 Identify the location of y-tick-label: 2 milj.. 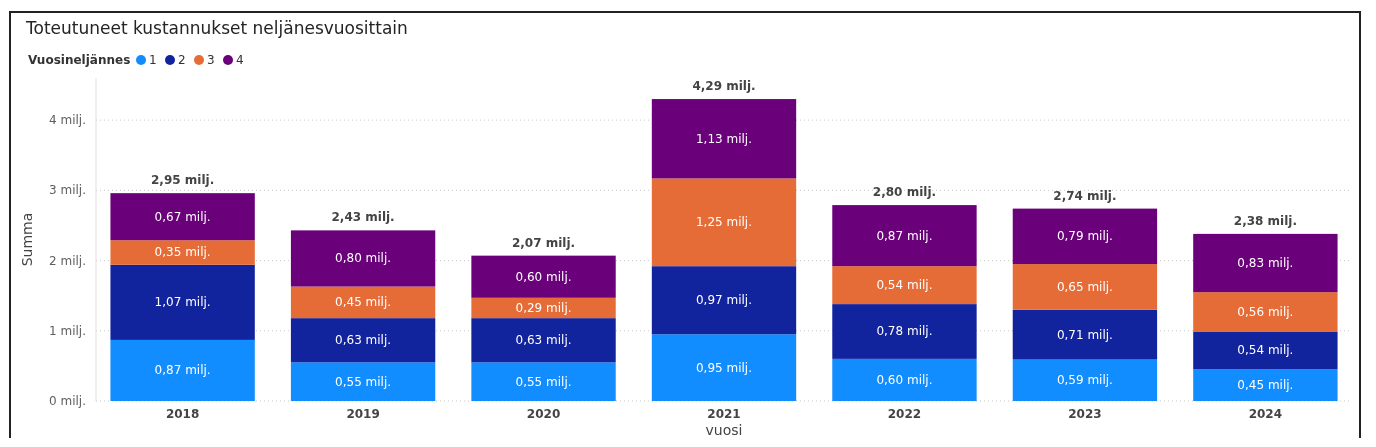
(67, 260).